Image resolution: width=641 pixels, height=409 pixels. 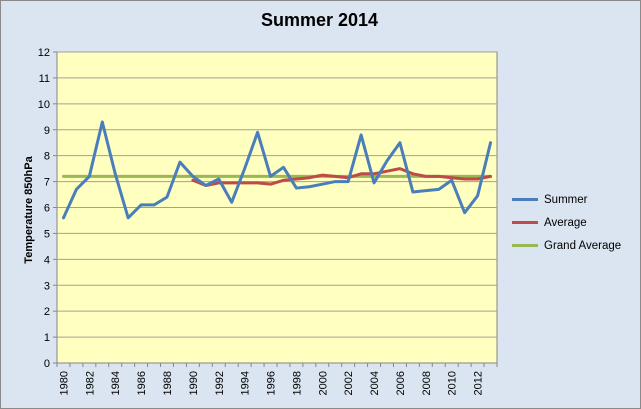 What do you see at coordinates (323, 383) in the screenshot?
I see `x-tick-label: 2000` at bounding box center [323, 383].